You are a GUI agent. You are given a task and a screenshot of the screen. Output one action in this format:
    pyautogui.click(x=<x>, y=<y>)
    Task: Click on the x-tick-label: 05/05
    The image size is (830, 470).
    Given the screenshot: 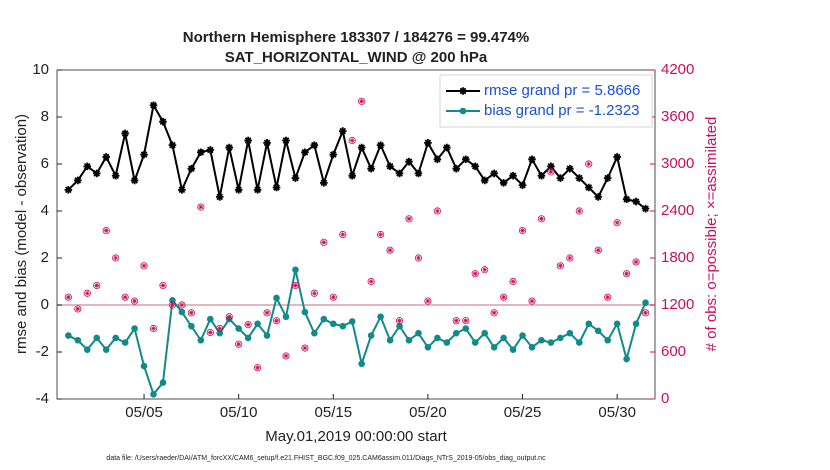 What is the action you would take?
    pyautogui.click(x=144, y=412)
    